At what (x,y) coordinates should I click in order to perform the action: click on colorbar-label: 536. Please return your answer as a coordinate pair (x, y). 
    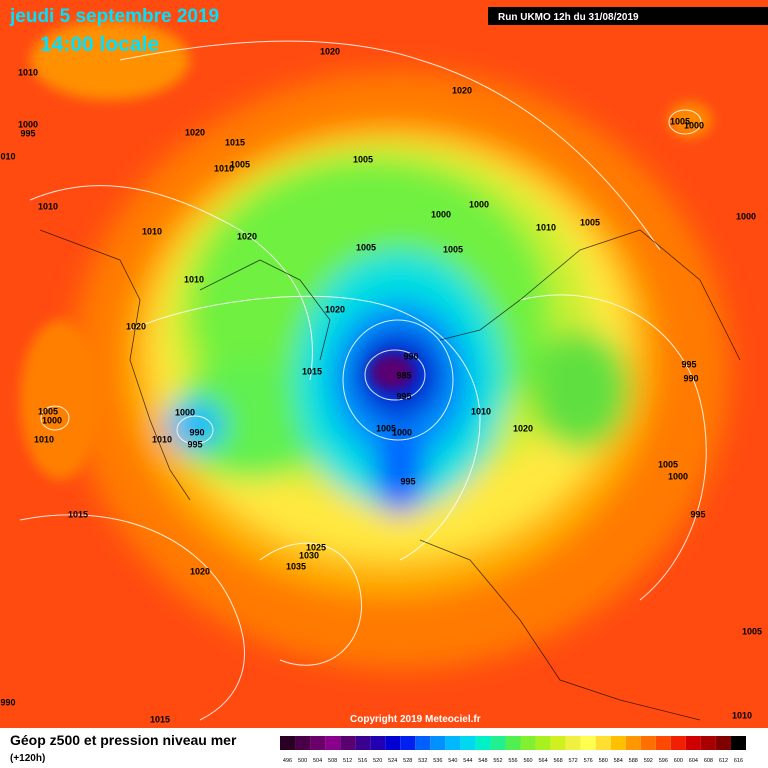
    Looking at the image, I should click on (437, 761).